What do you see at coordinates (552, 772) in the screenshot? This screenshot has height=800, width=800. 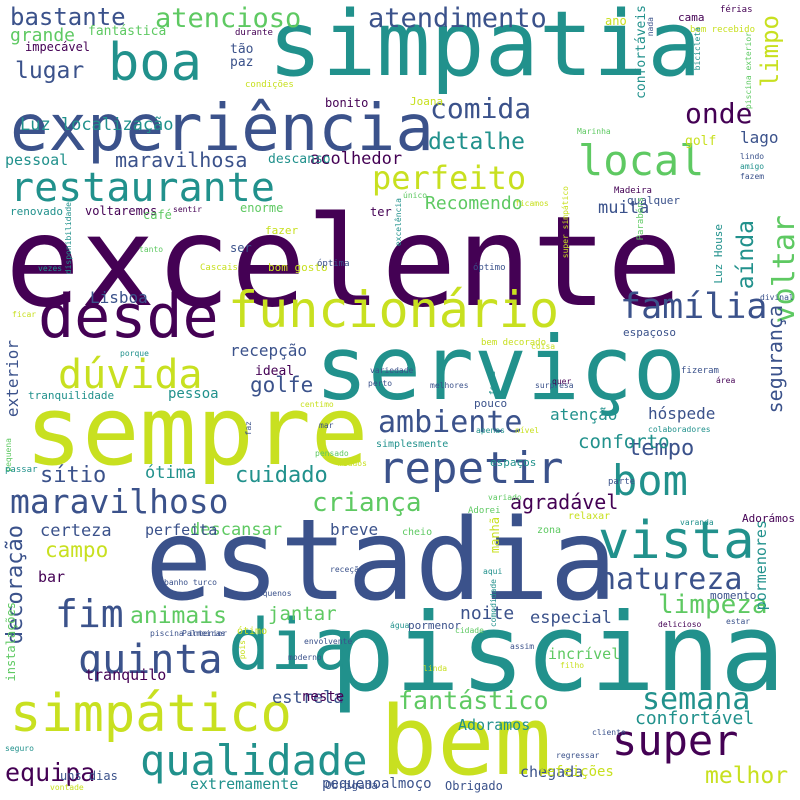 I see `word-chegada: chegada` at bounding box center [552, 772].